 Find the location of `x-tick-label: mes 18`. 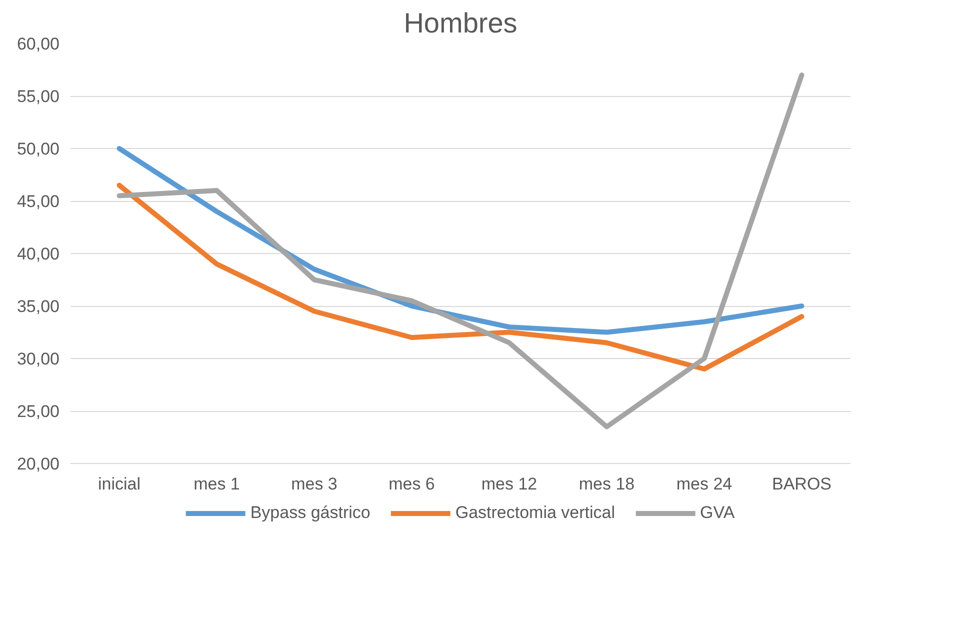

x-tick-label: mes 18 is located at coordinates (606, 484).